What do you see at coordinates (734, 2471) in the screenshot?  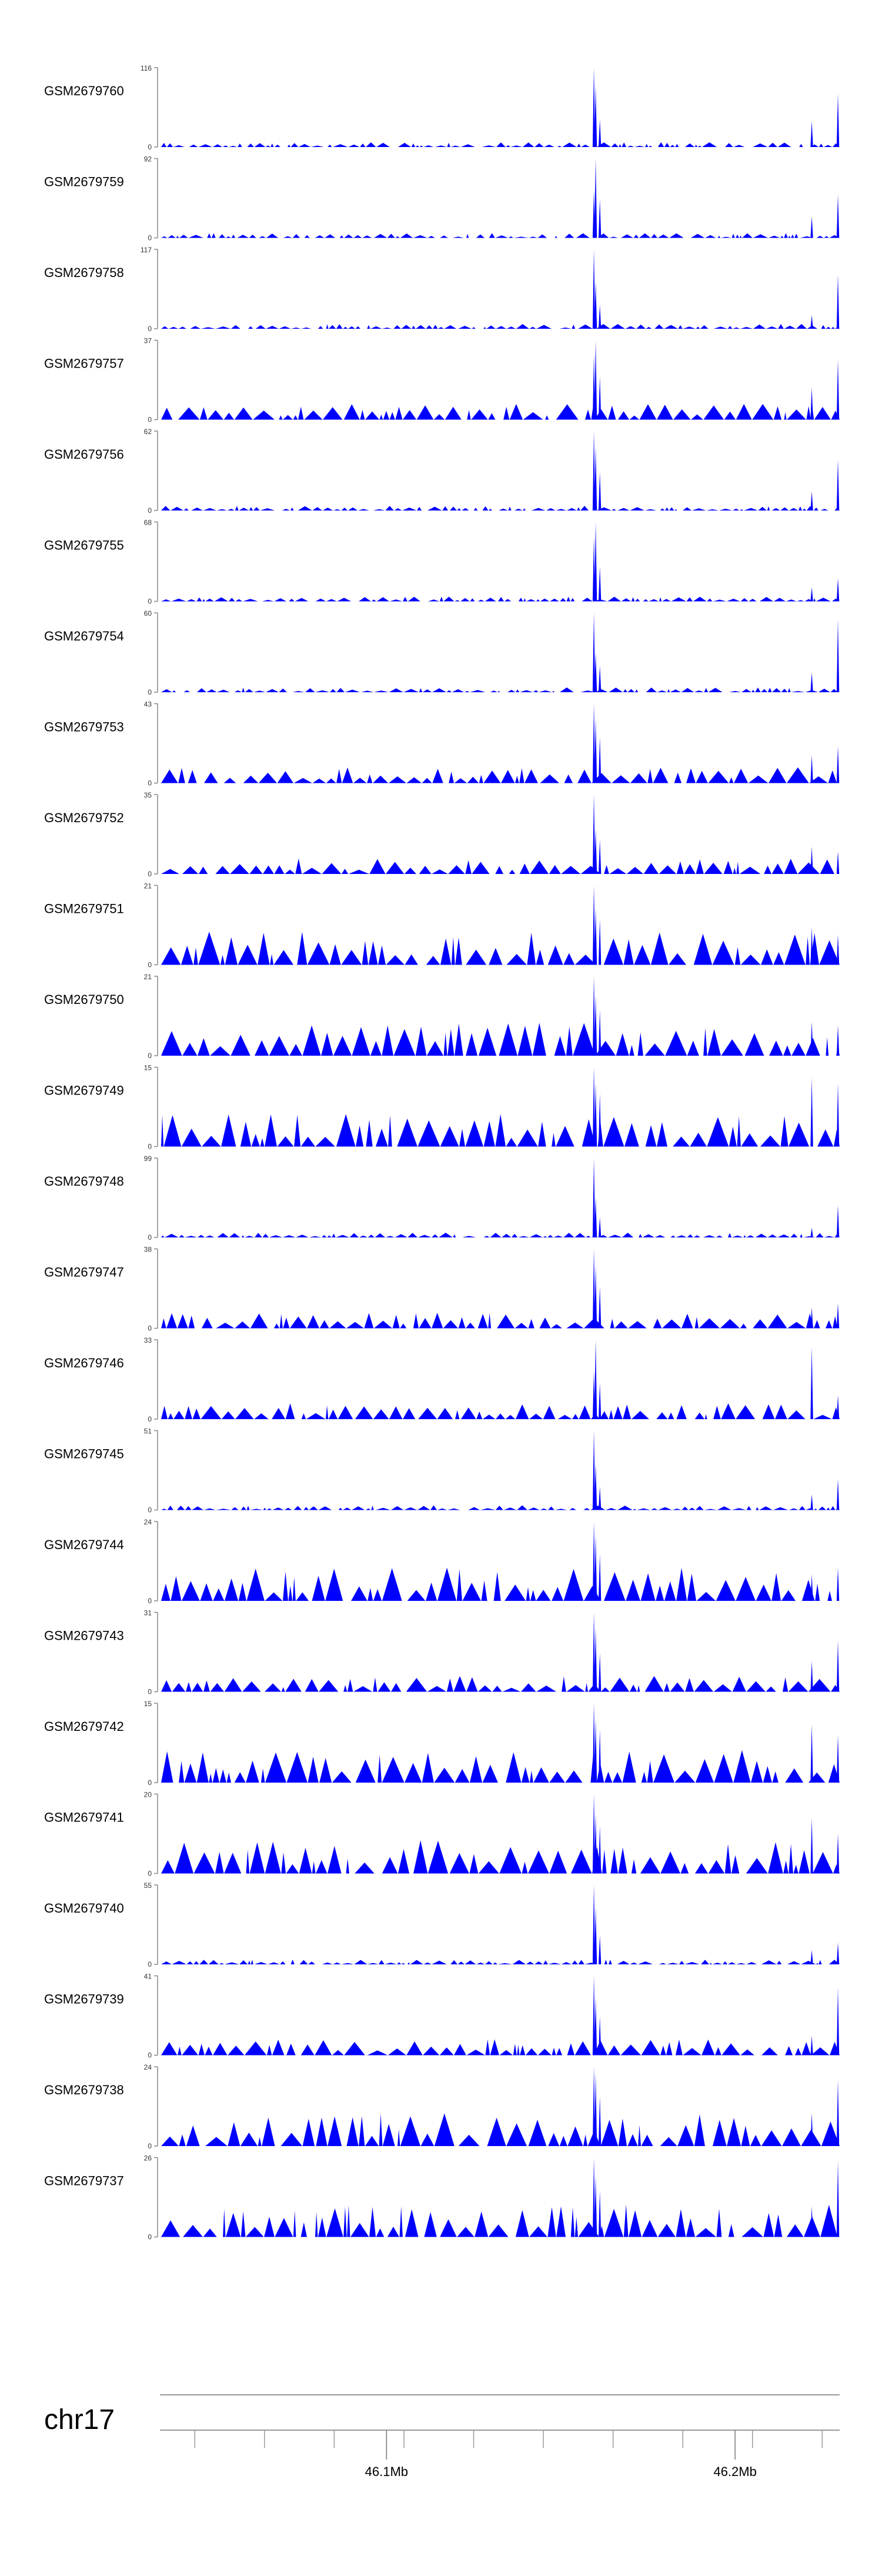 I see `axis-tick-label: 46.2Mb` at bounding box center [734, 2471].